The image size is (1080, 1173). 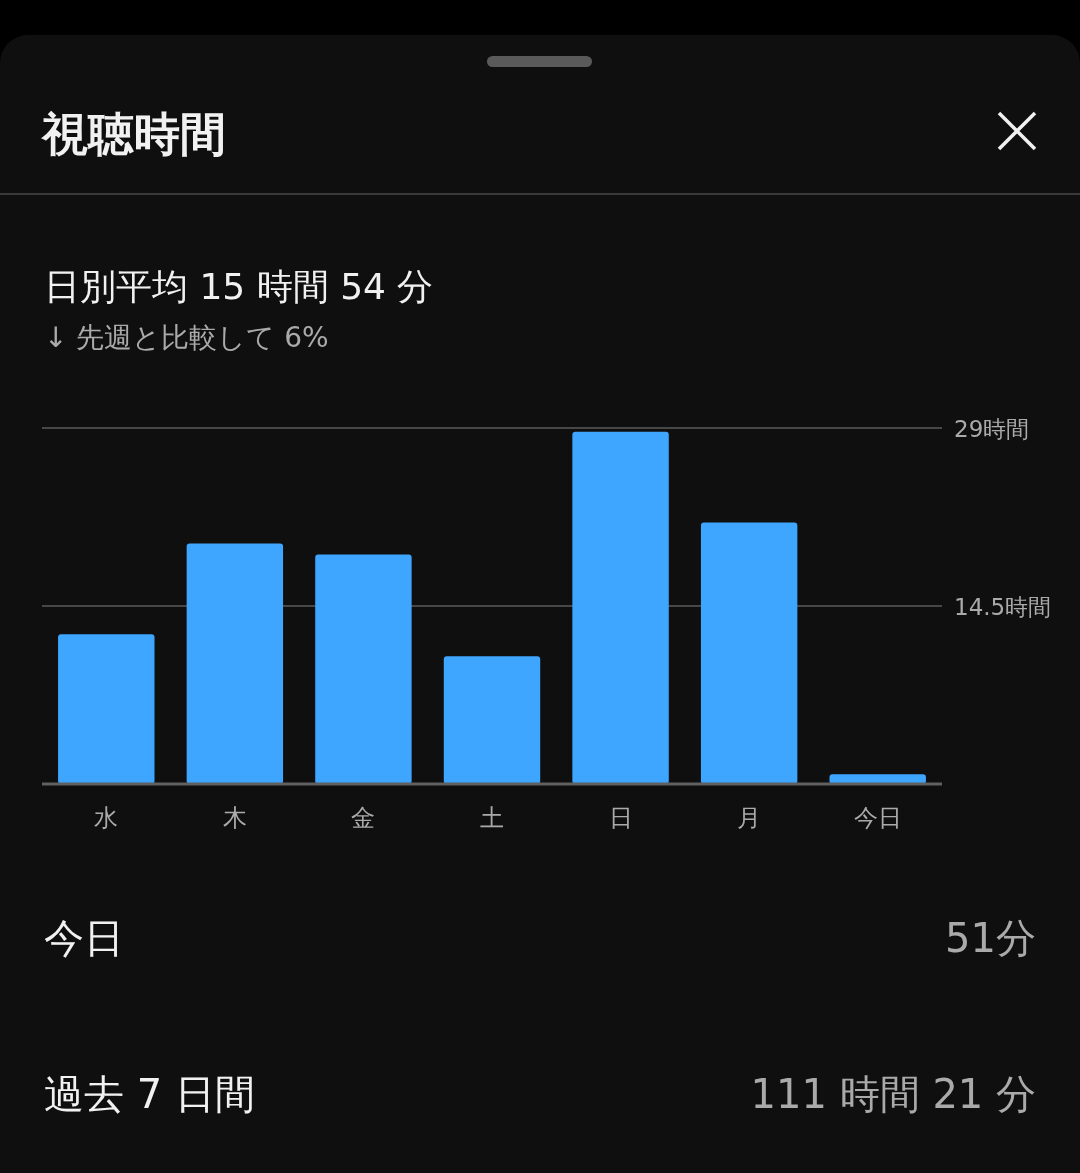 What do you see at coordinates (893, 1094) in the screenshot?
I see `text: 111 時間 21 分` at bounding box center [893, 1094].